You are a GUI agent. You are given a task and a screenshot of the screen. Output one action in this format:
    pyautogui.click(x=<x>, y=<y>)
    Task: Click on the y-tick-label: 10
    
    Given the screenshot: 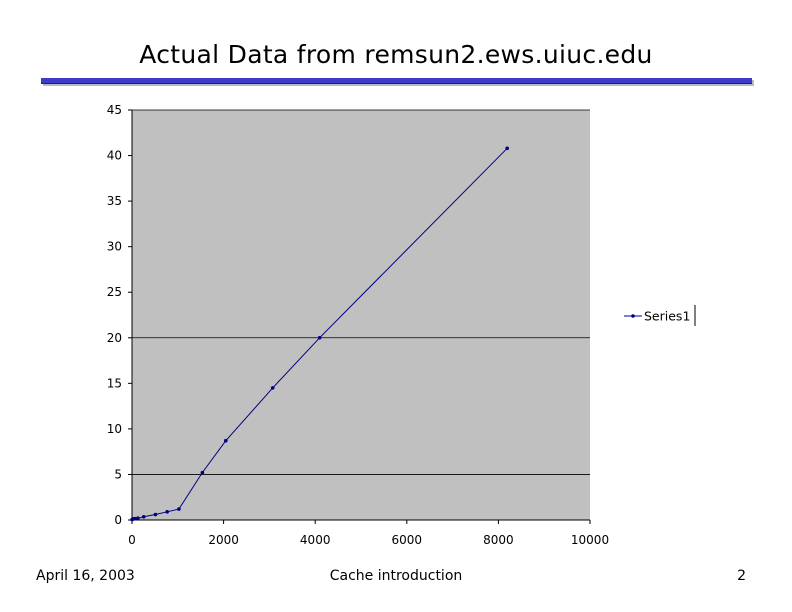 What is the action you would take?
    pyautogui.click(x=114, y=429)
    